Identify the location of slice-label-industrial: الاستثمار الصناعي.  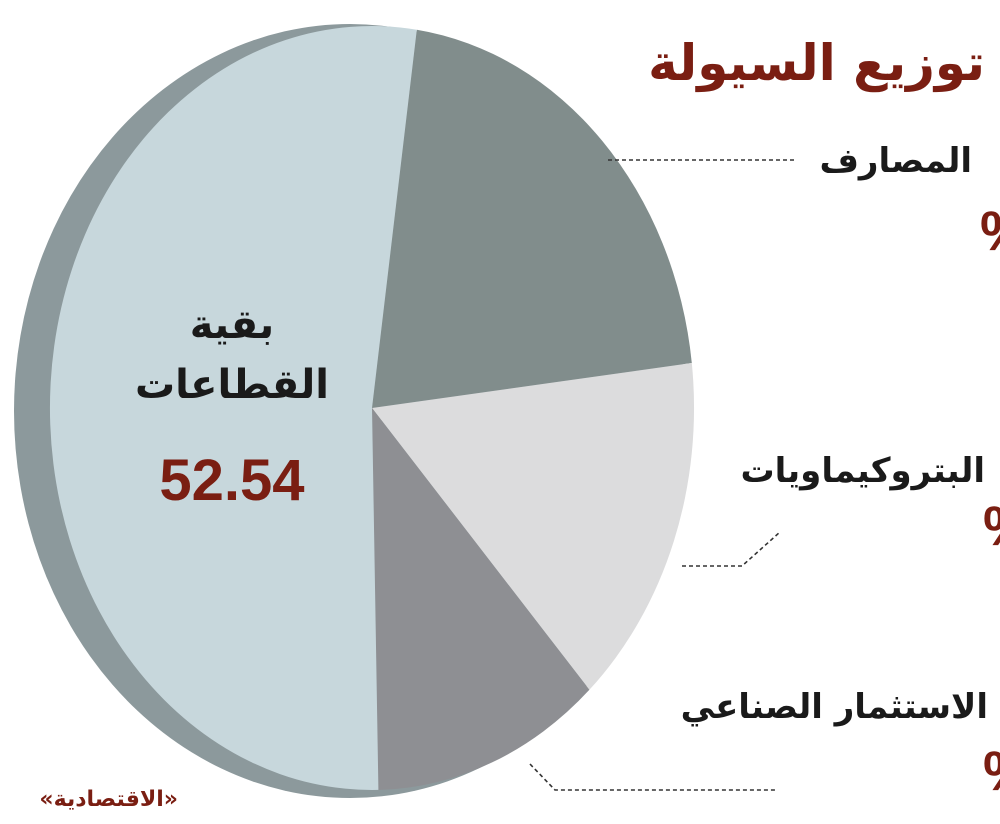
(834, 707).